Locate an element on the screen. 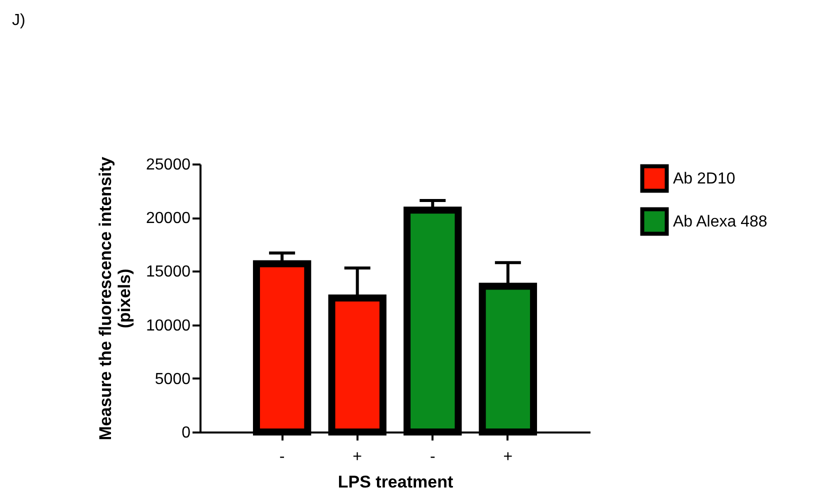 Image resolution: width=822 pixels, height=498 pixels. y-tick-label: 0 is located at coordinates (186, 433).